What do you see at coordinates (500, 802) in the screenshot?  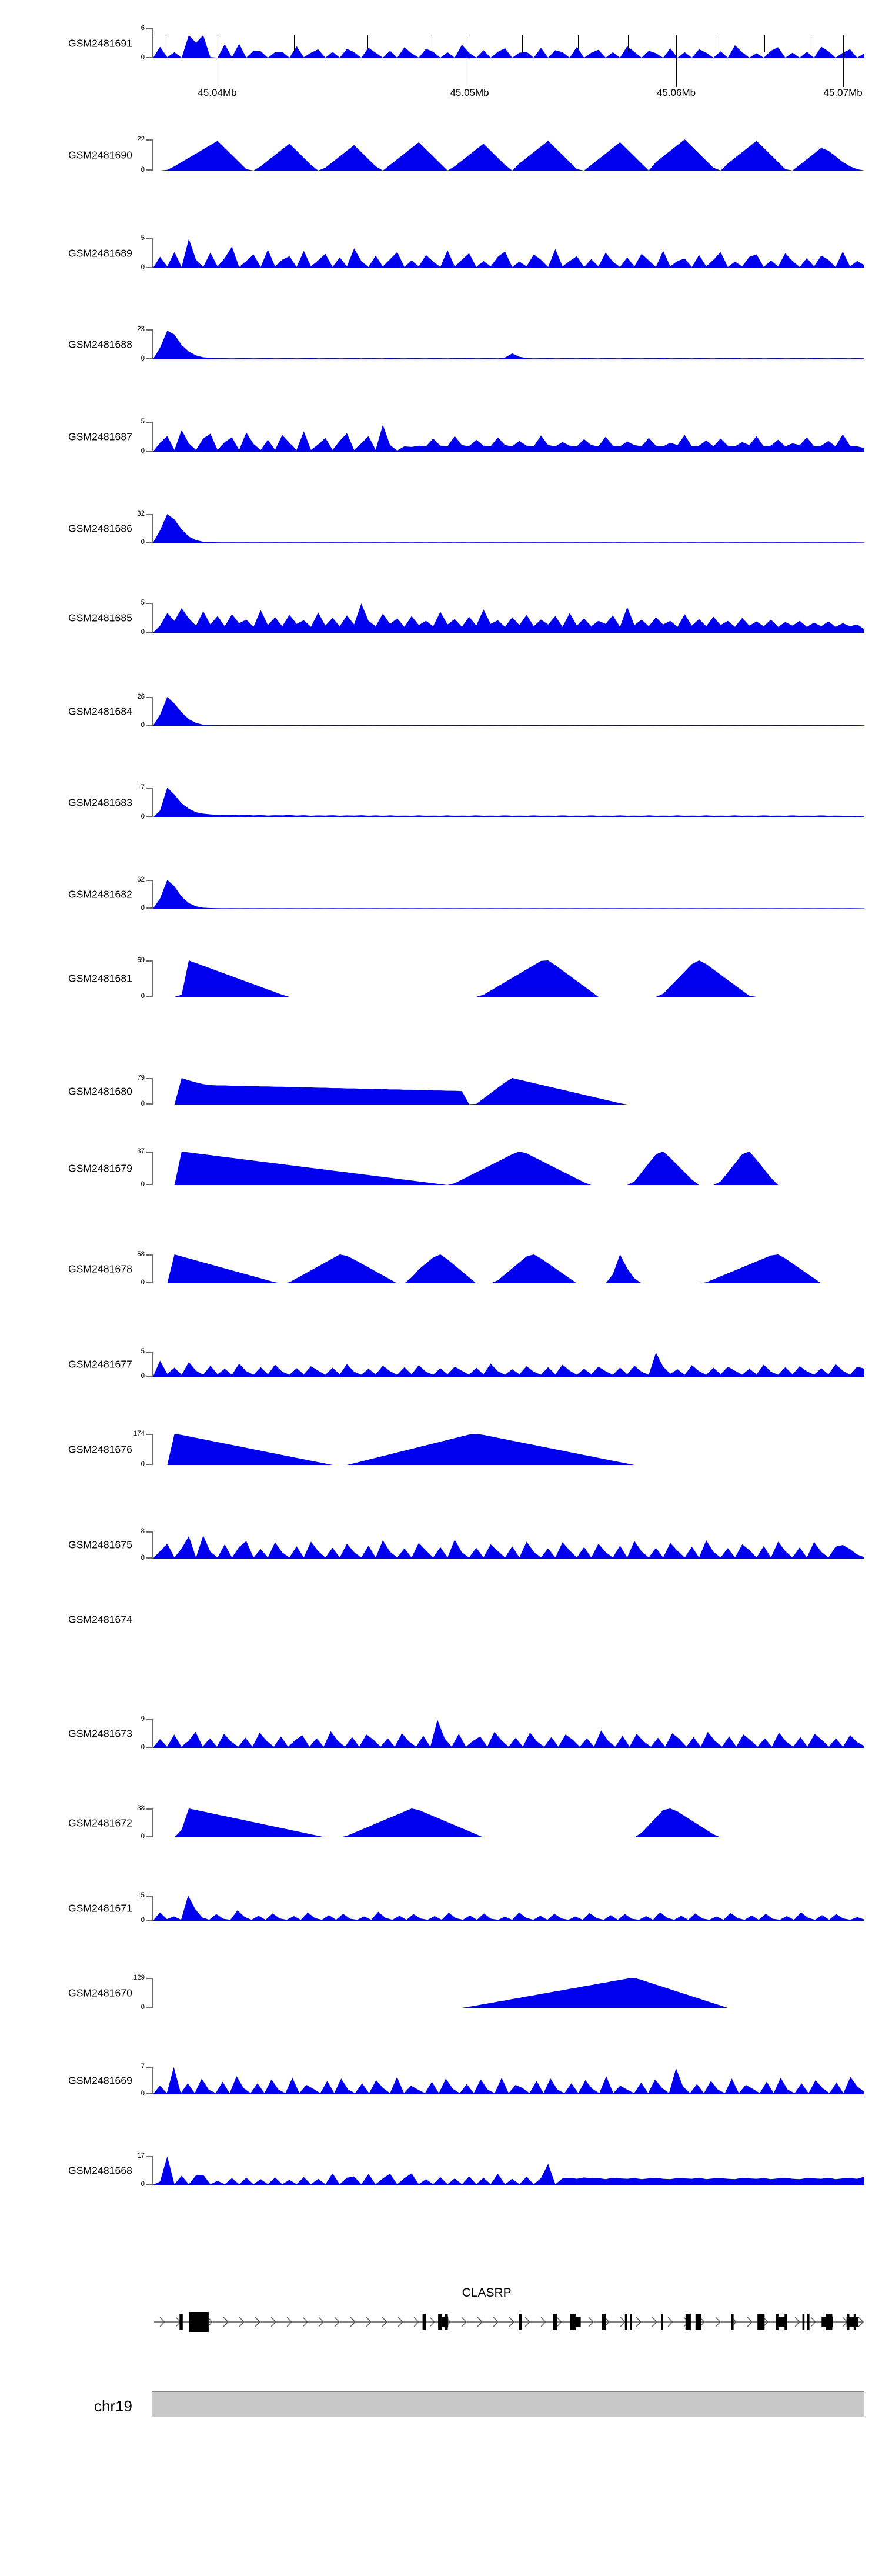 I see `track-plot-area: 17 0` at bounding box center [500, 802].